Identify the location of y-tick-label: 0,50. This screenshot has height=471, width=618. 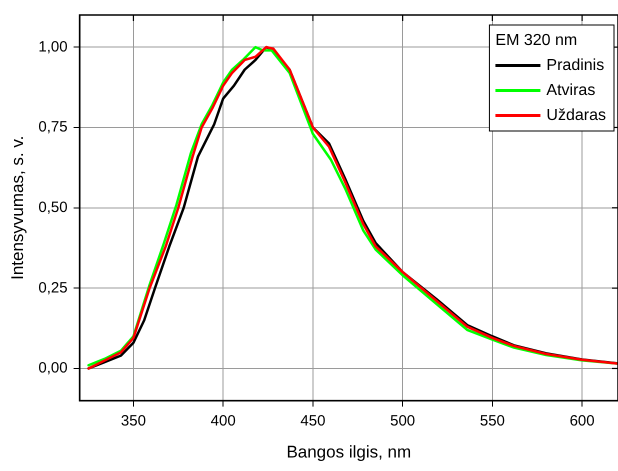
(53, 207).